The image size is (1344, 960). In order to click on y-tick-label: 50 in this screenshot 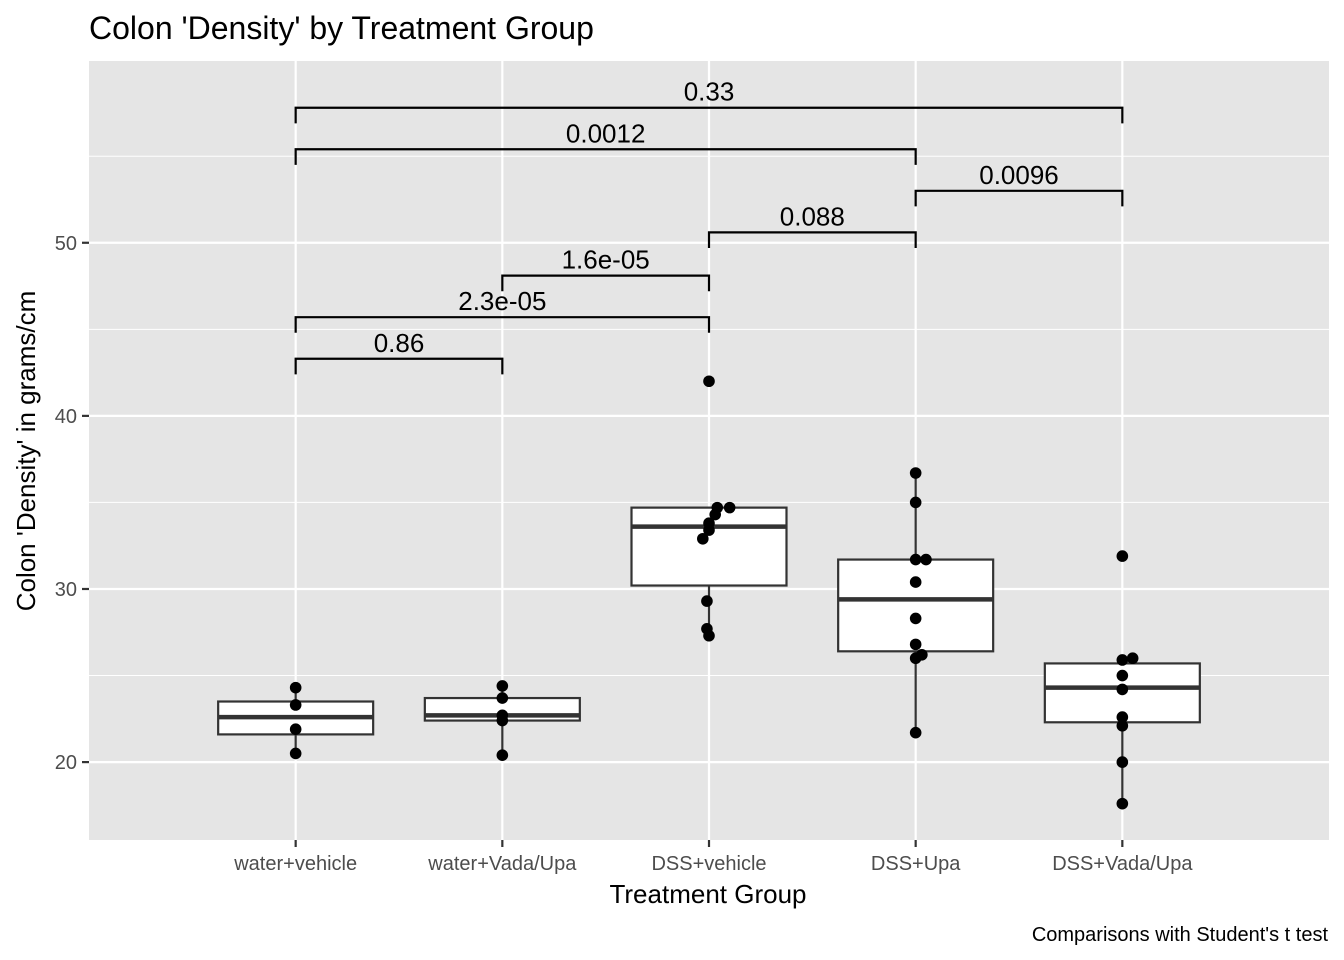, I will do `click(66, 244)`.